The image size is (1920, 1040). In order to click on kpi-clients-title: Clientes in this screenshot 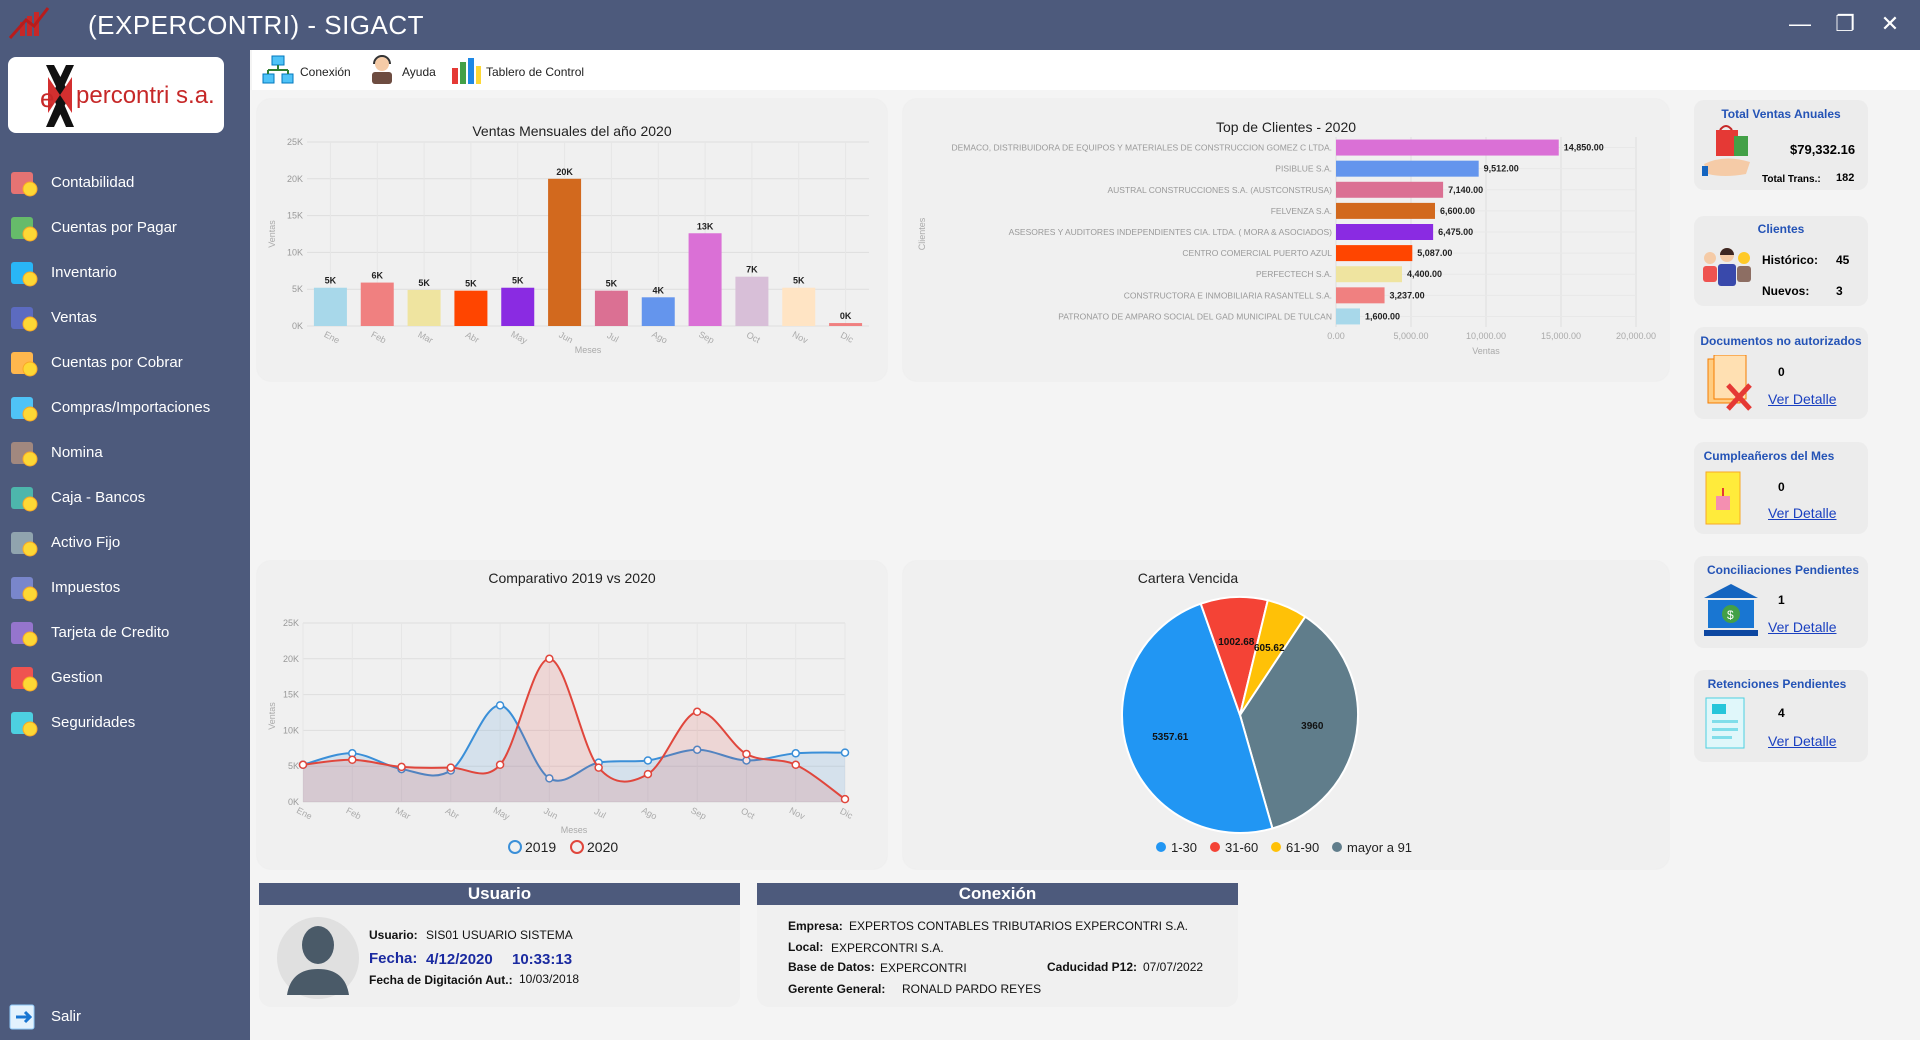, I will do `click(1781, 229)`.